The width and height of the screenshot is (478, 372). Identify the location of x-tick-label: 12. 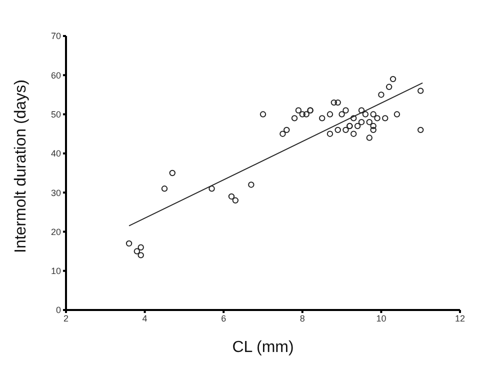
(460, 318).